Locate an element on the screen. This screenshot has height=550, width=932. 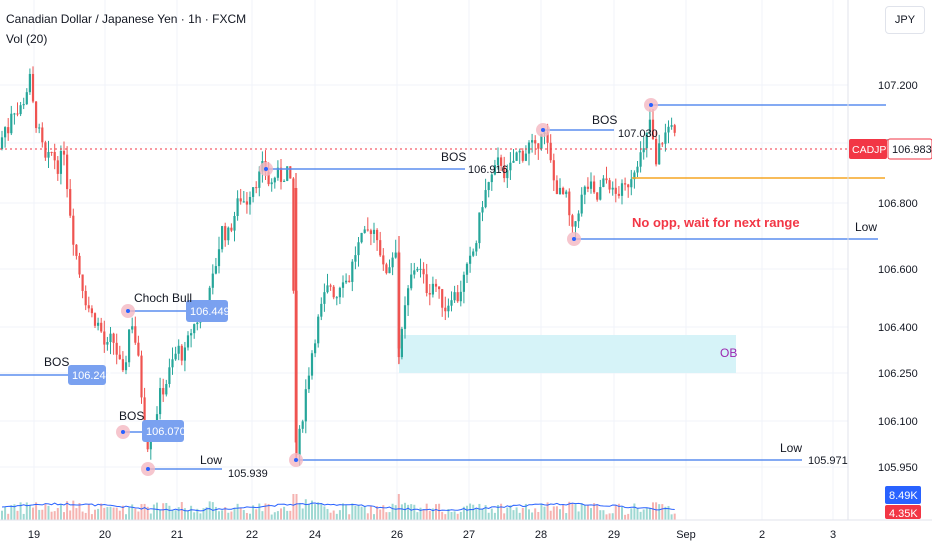
x-tick-label: 26 is located at coordinates (397, 535).